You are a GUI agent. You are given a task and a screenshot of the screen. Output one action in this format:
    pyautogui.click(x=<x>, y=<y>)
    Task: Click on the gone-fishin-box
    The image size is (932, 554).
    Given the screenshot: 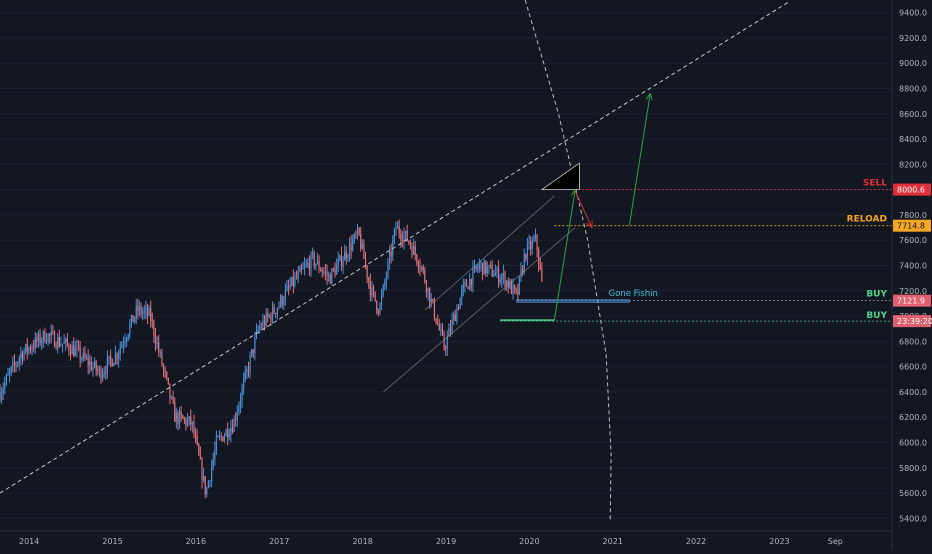 What is the action you would take?
    pyautogui.click(x=573, y=301)
    